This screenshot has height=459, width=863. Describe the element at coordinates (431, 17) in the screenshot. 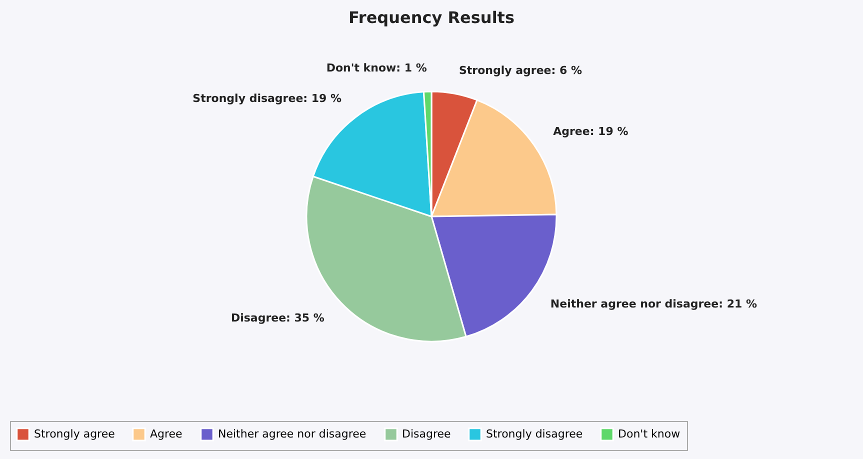

I see `chart-title: Frequency Results` at that location.